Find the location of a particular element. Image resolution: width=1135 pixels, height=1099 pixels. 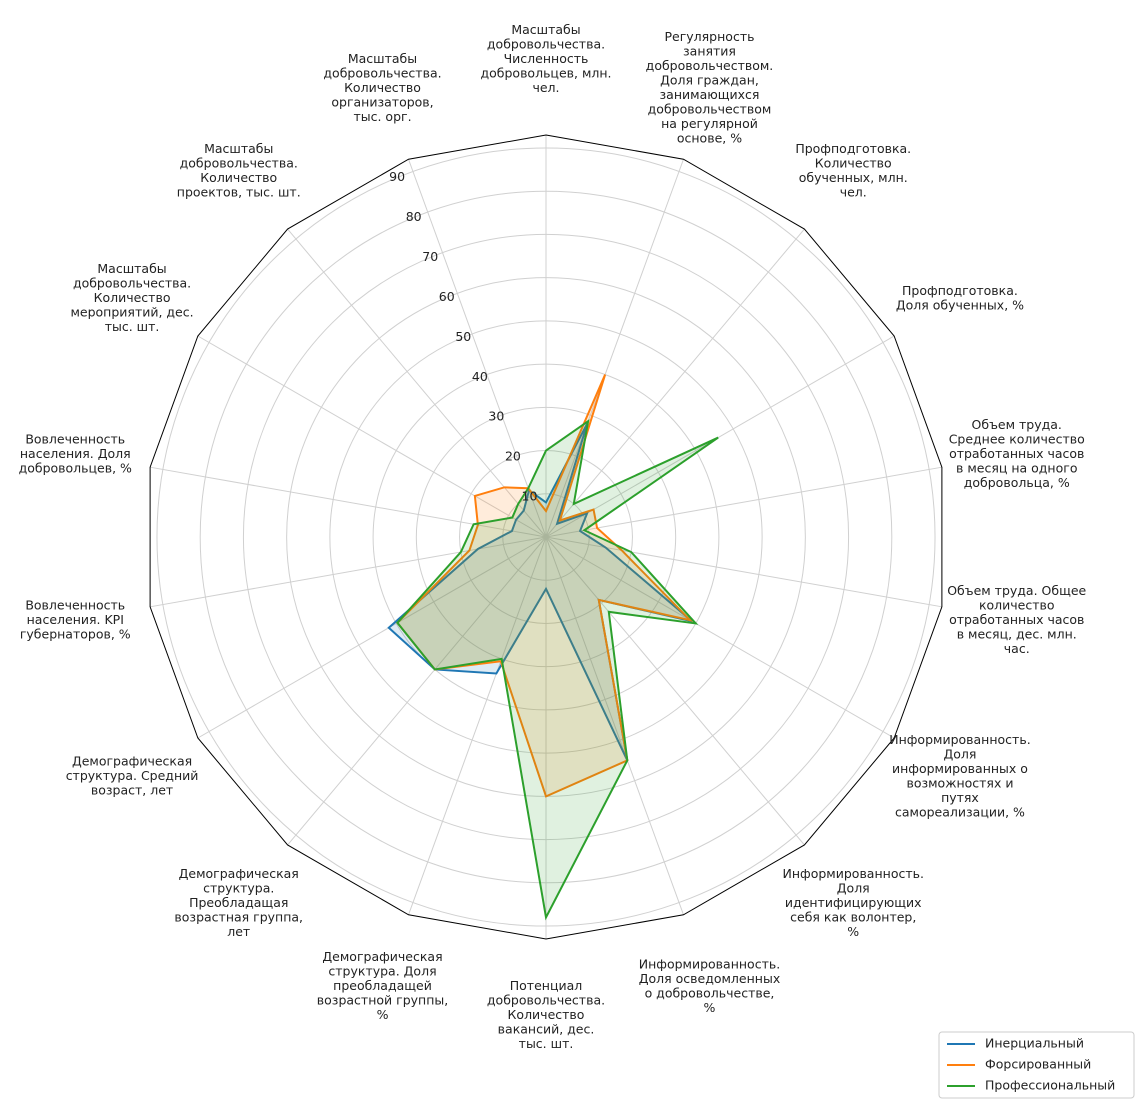

legend-box is located at coordinates (1036, 1065).